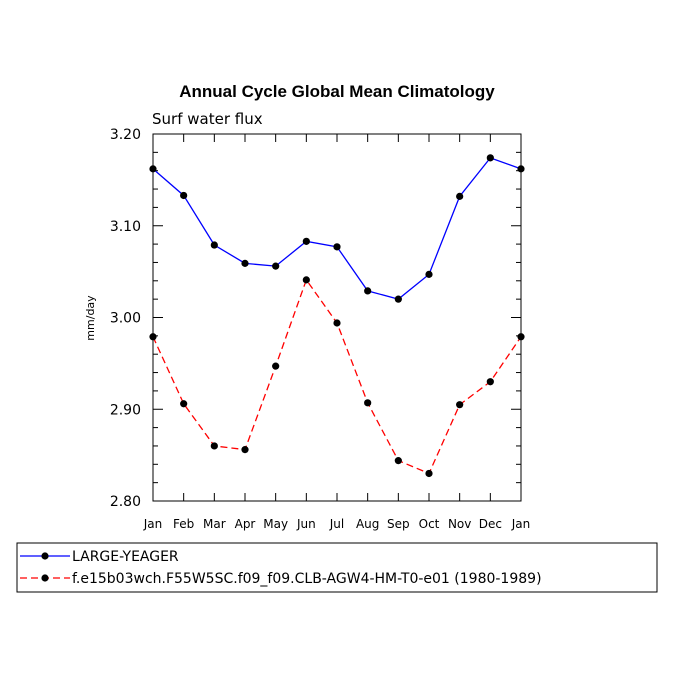 This screenshot has width=675, height=675. What do you see at coordinates (90, 318) in the screenshot?
I see `y-axis-label: mm/day` at bounding box center [90, 318].